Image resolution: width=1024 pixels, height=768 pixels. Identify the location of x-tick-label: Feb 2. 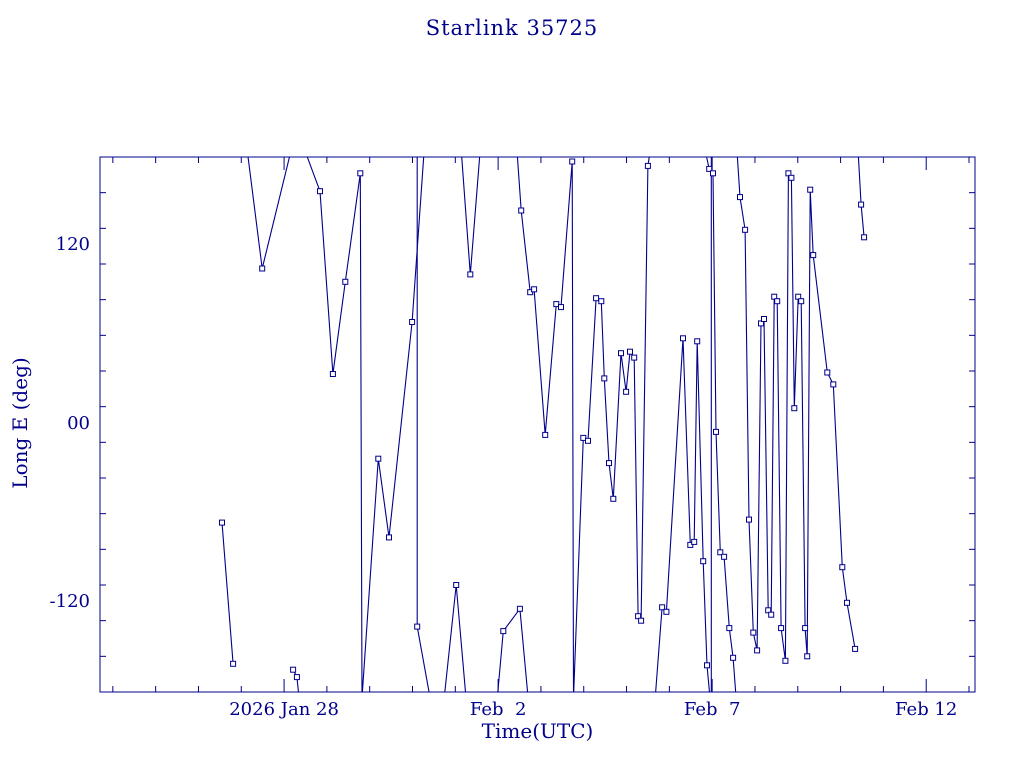
(498, 709).